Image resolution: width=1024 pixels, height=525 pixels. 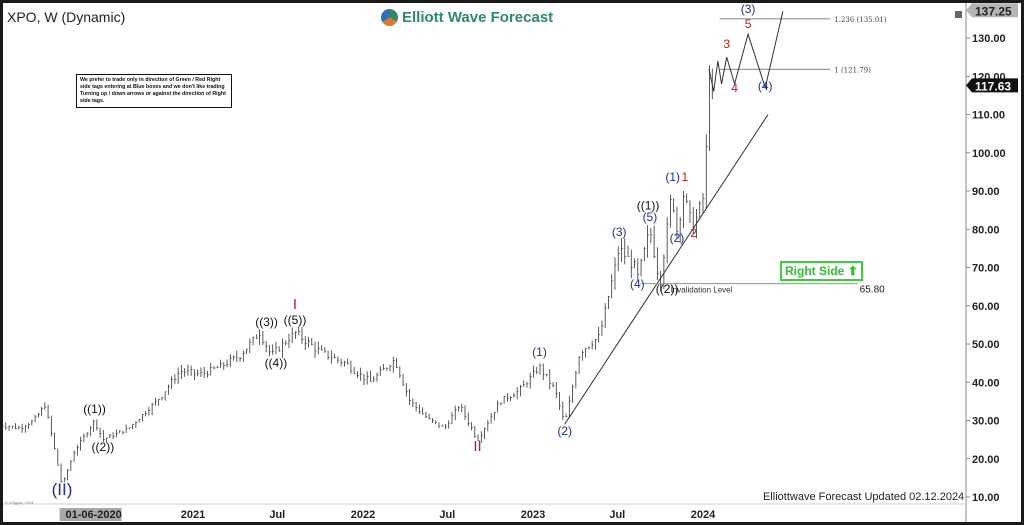 What do you see at coordinates (19, 502) in the screenshot?
I see `copyright: © eSignal, 2024` at bounding box center [19, 502].